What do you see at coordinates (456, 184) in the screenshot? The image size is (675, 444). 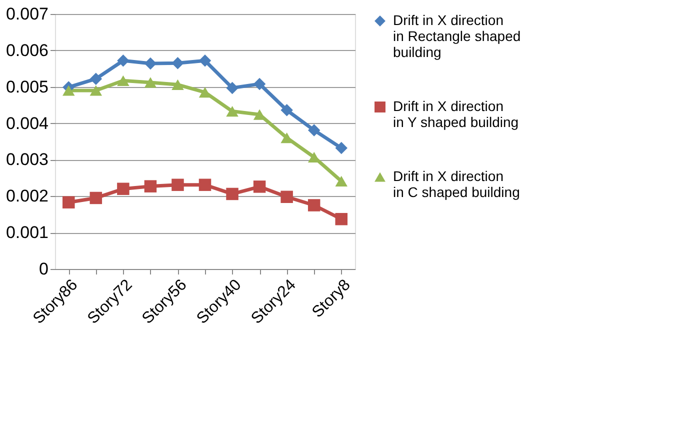 I see `legend-label: Drift in X direction in C shaped building` at bounding box center [456, 184].